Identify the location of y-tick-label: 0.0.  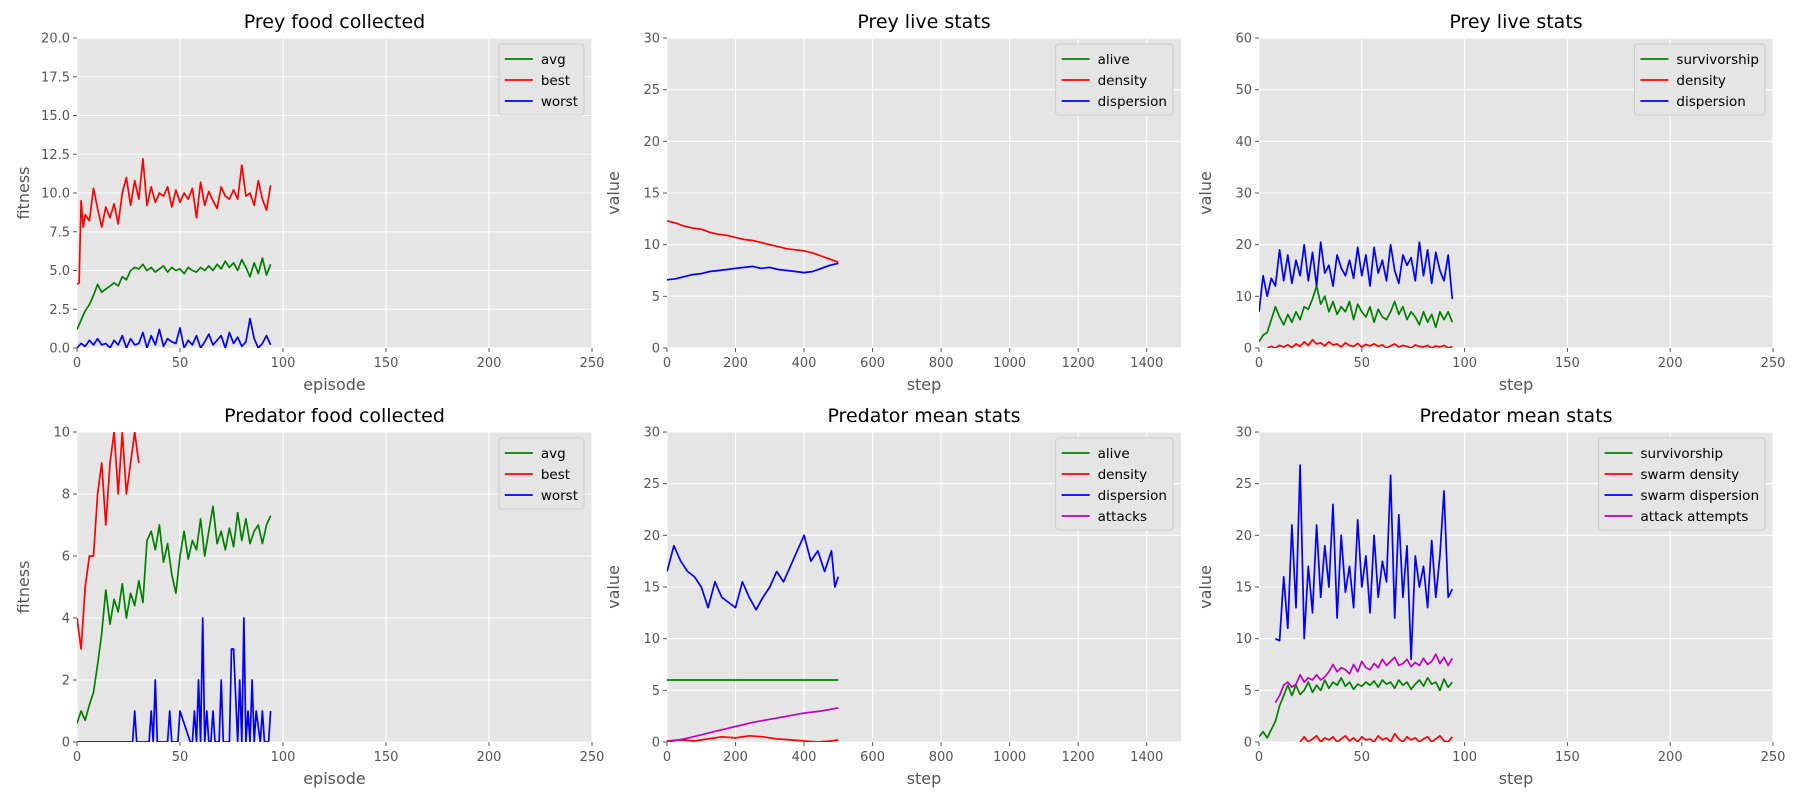
(59, 349).